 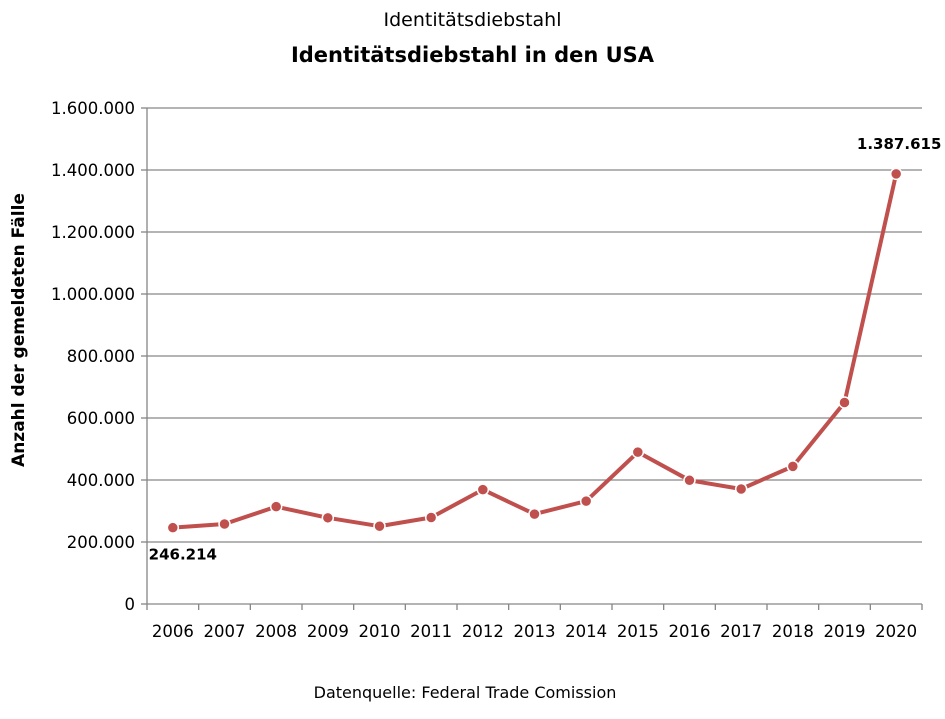 What do you see at coordinates (93, 170) in the screenshot?
I see `y-tick-label: 1.400.000` at bounding box center [93, 170].